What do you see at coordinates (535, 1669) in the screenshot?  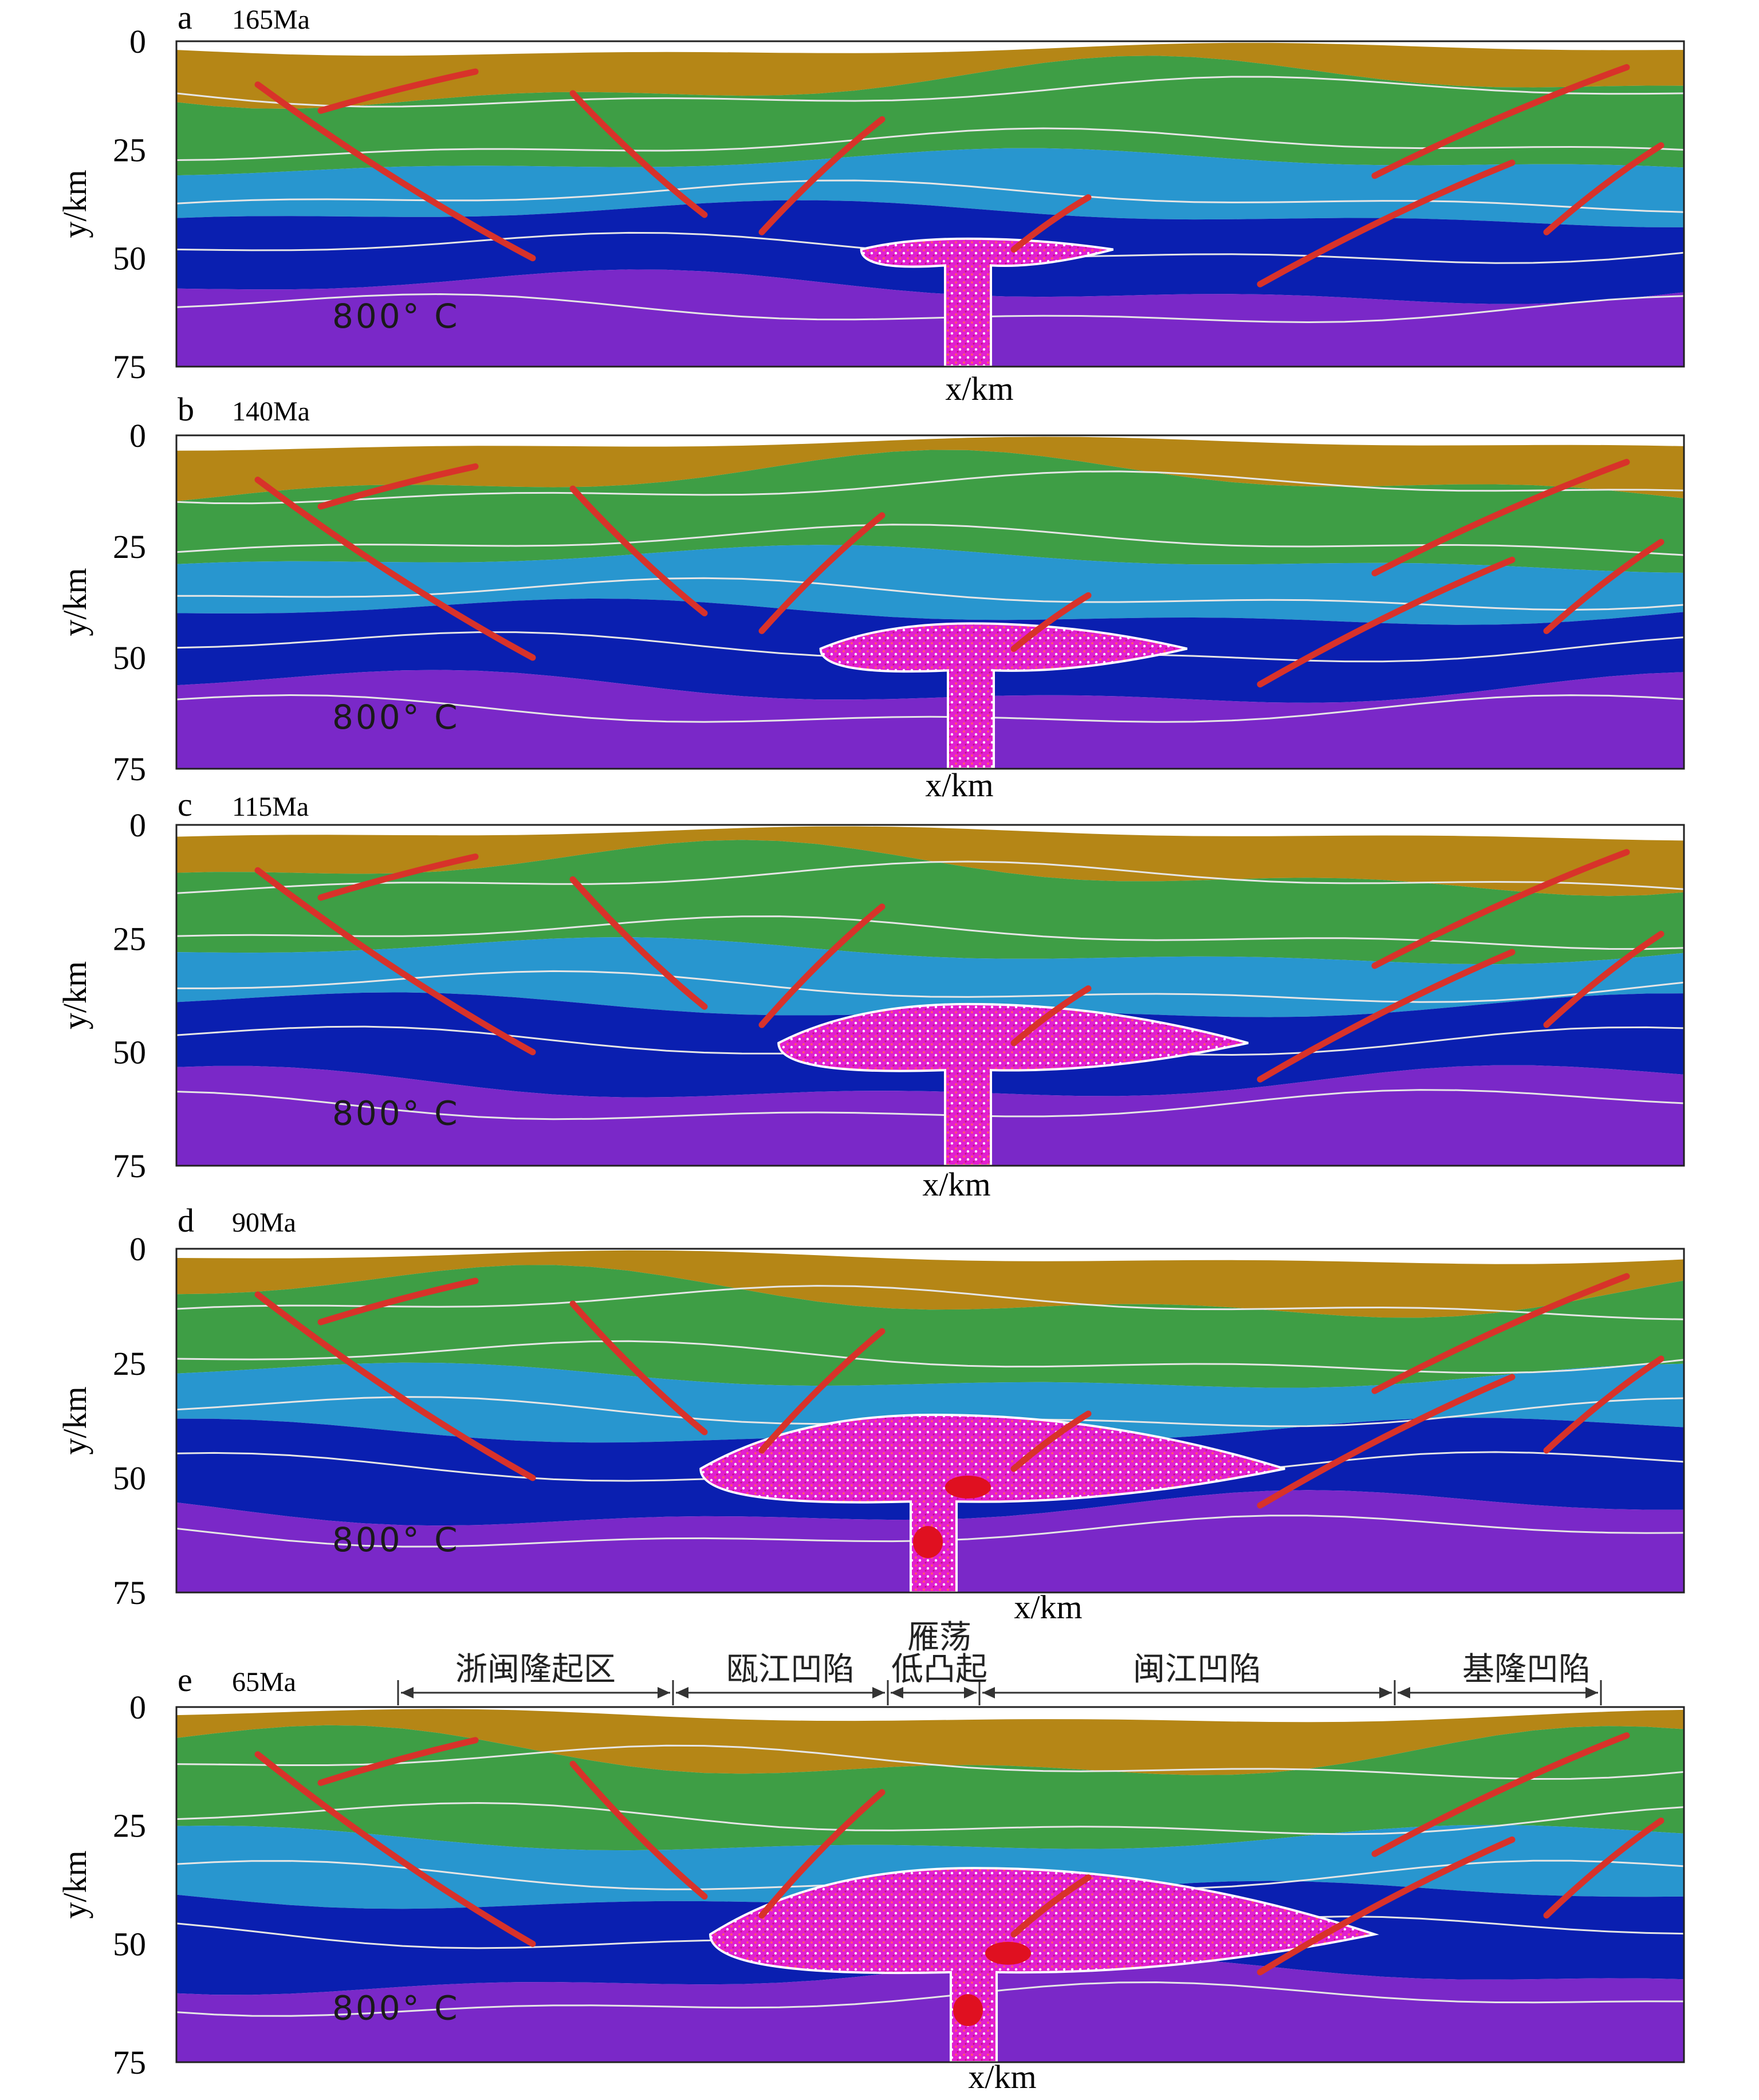 I see `region-label: 浙闽隆起区` at bounding box center [535, 1669].